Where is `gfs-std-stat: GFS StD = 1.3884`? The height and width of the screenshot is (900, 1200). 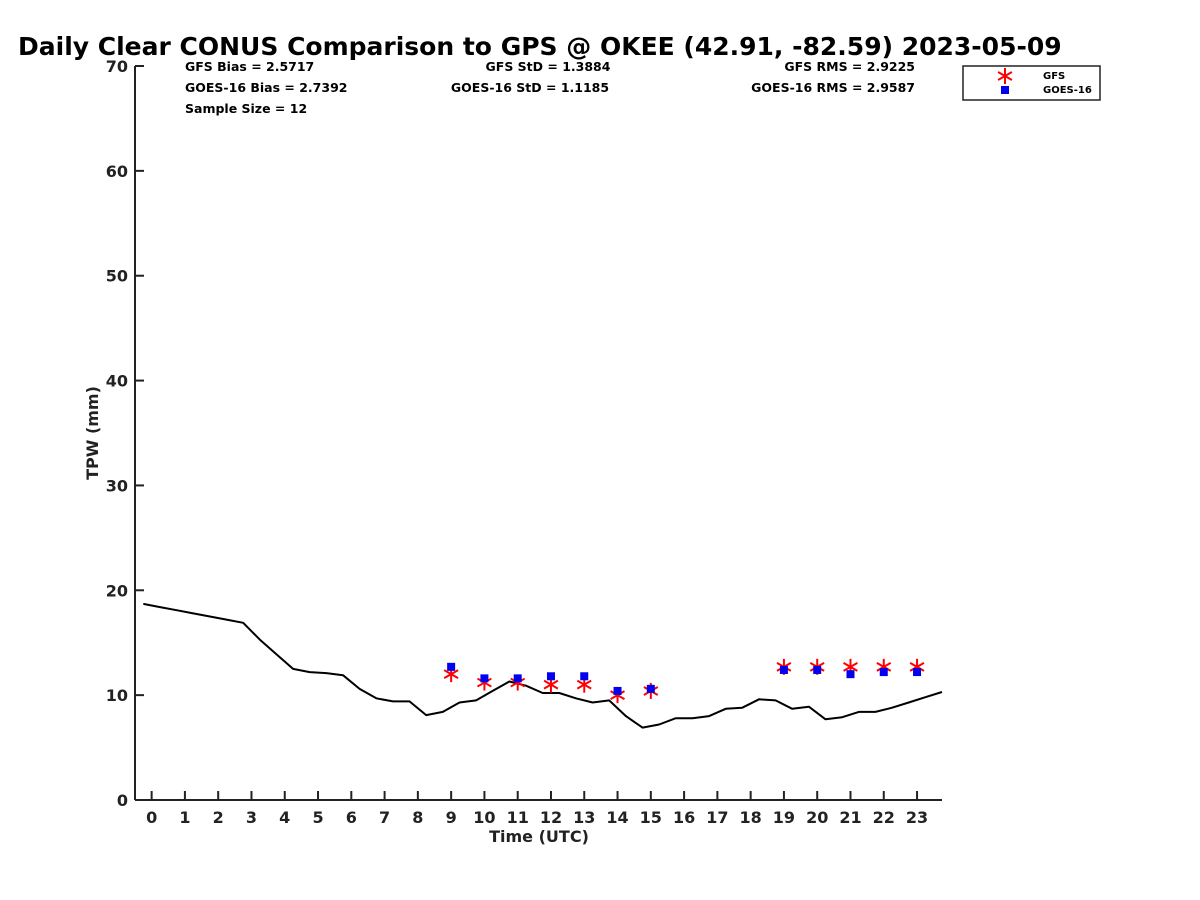 gfs-std-stat: GFS StD = 1.3884 is located at coordinates (548, 66).